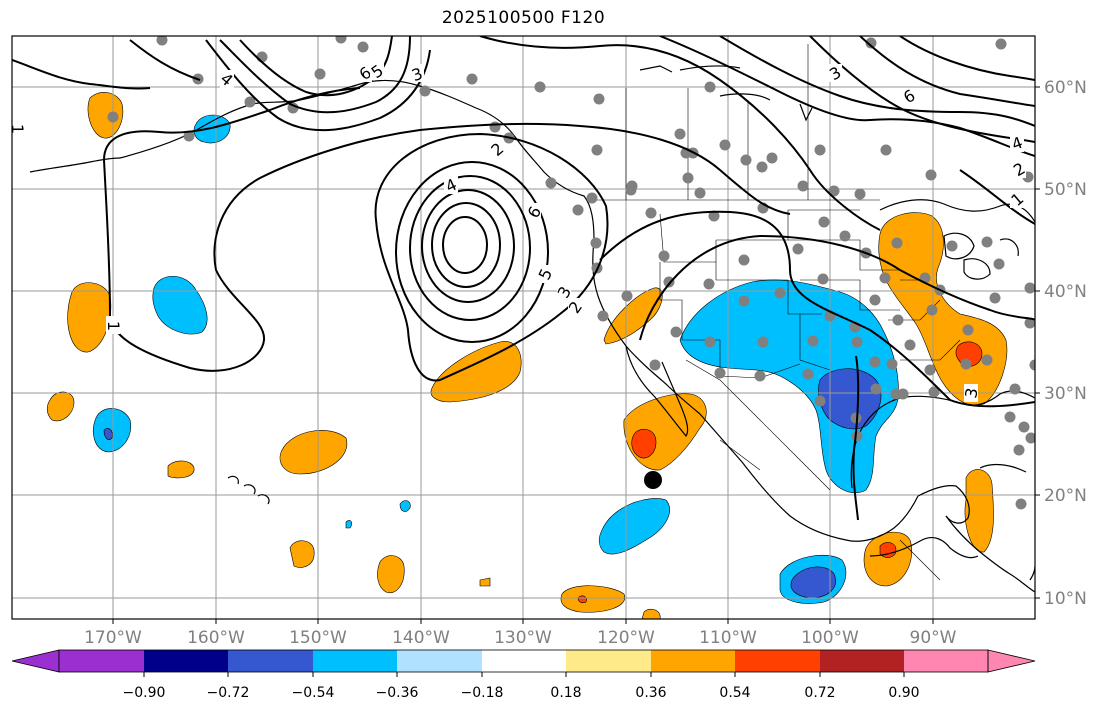 This screenshot has height=712, width=1105. I want to click on y-axis-ticks, so click(1037, 342).